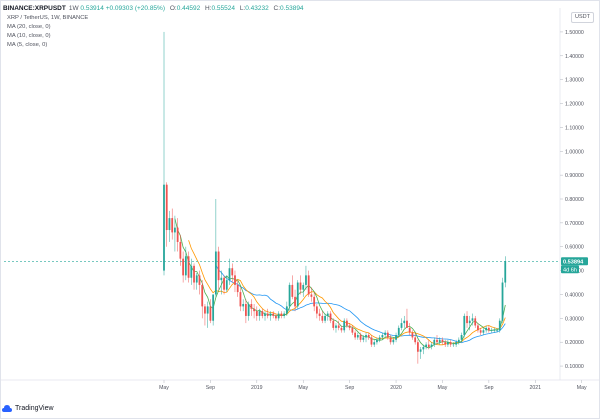 The width and height of the screenshot is (600, 419). I want to click on y-tick-label: 0.30000, so click(574, 319).